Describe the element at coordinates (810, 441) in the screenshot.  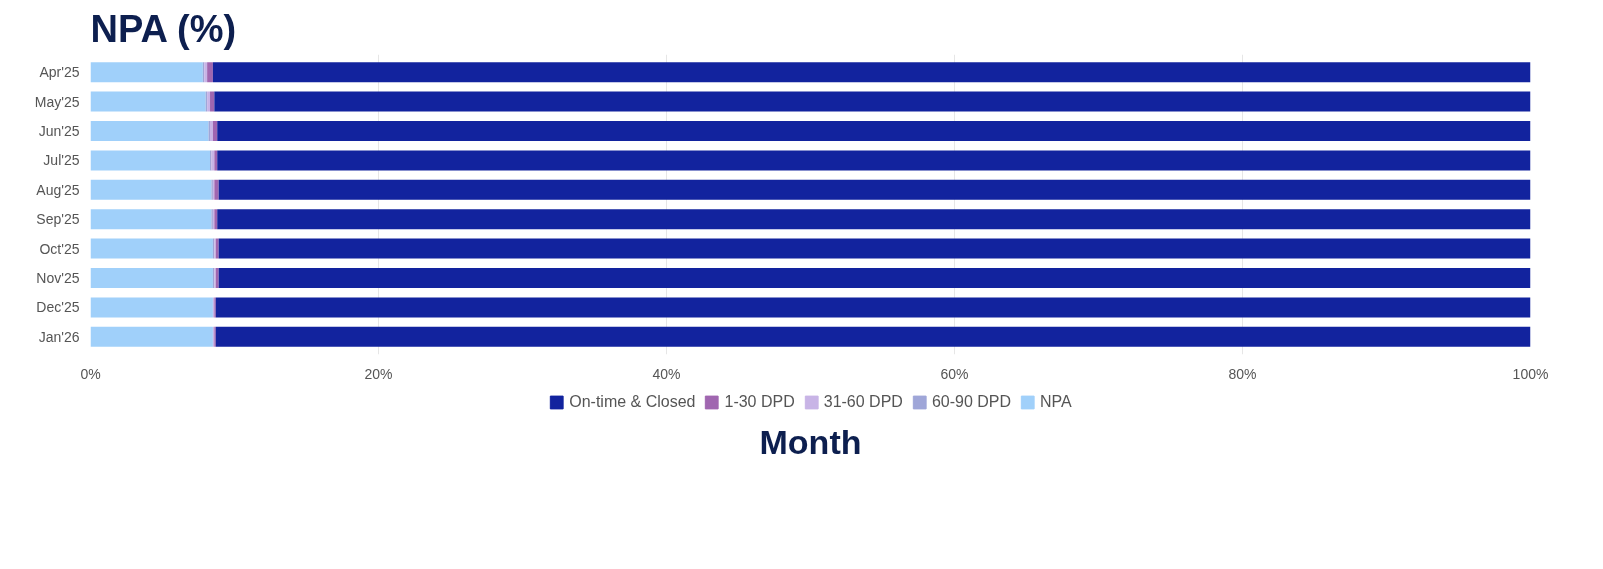
I see `x-axis-title: Month` at that location.